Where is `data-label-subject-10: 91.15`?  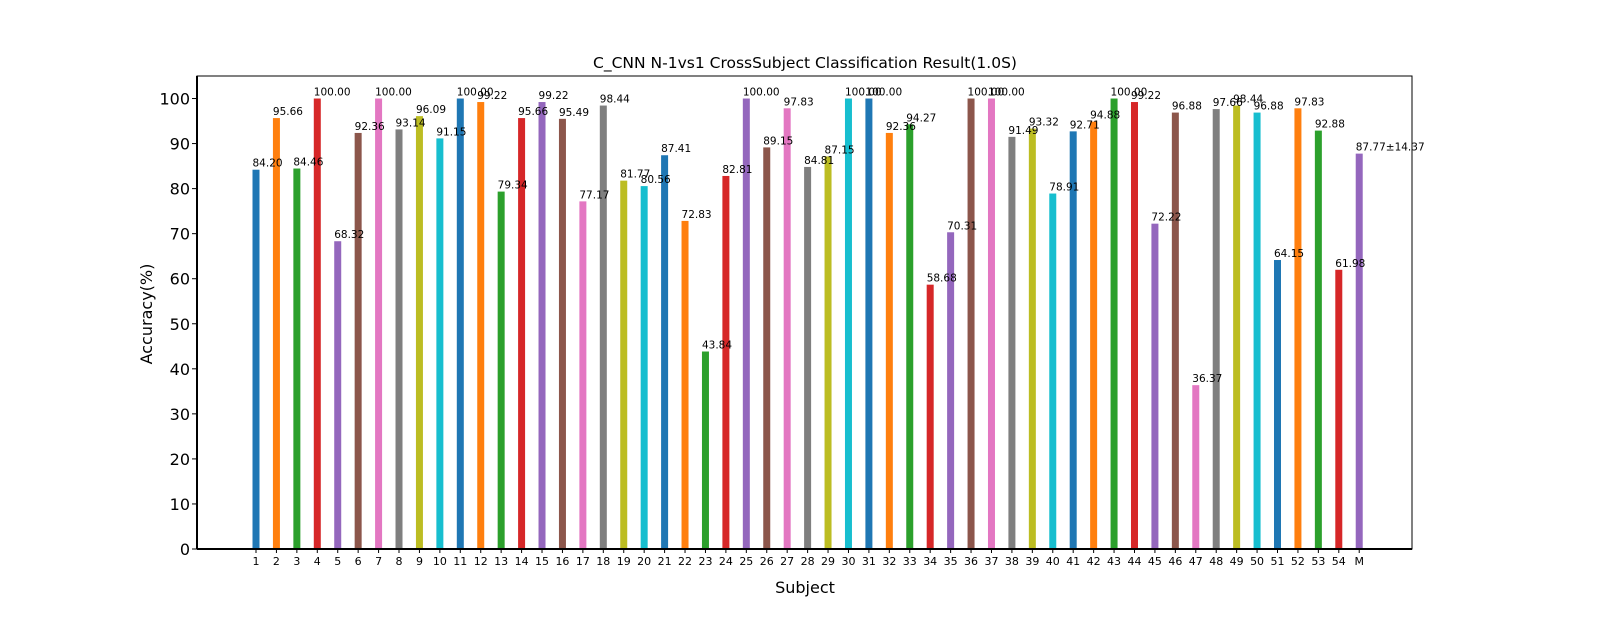
data-label-subject-10: 91.15 is located at coordinates (451, 132).